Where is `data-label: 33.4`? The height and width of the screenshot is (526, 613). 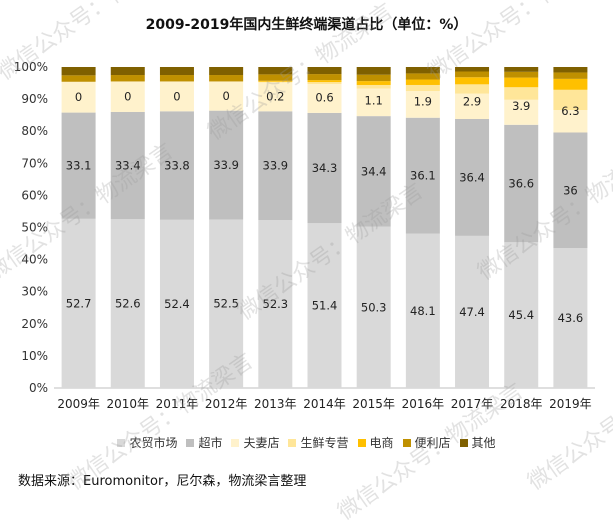 data-label: 33.4 is located at coordinates (128, 166).